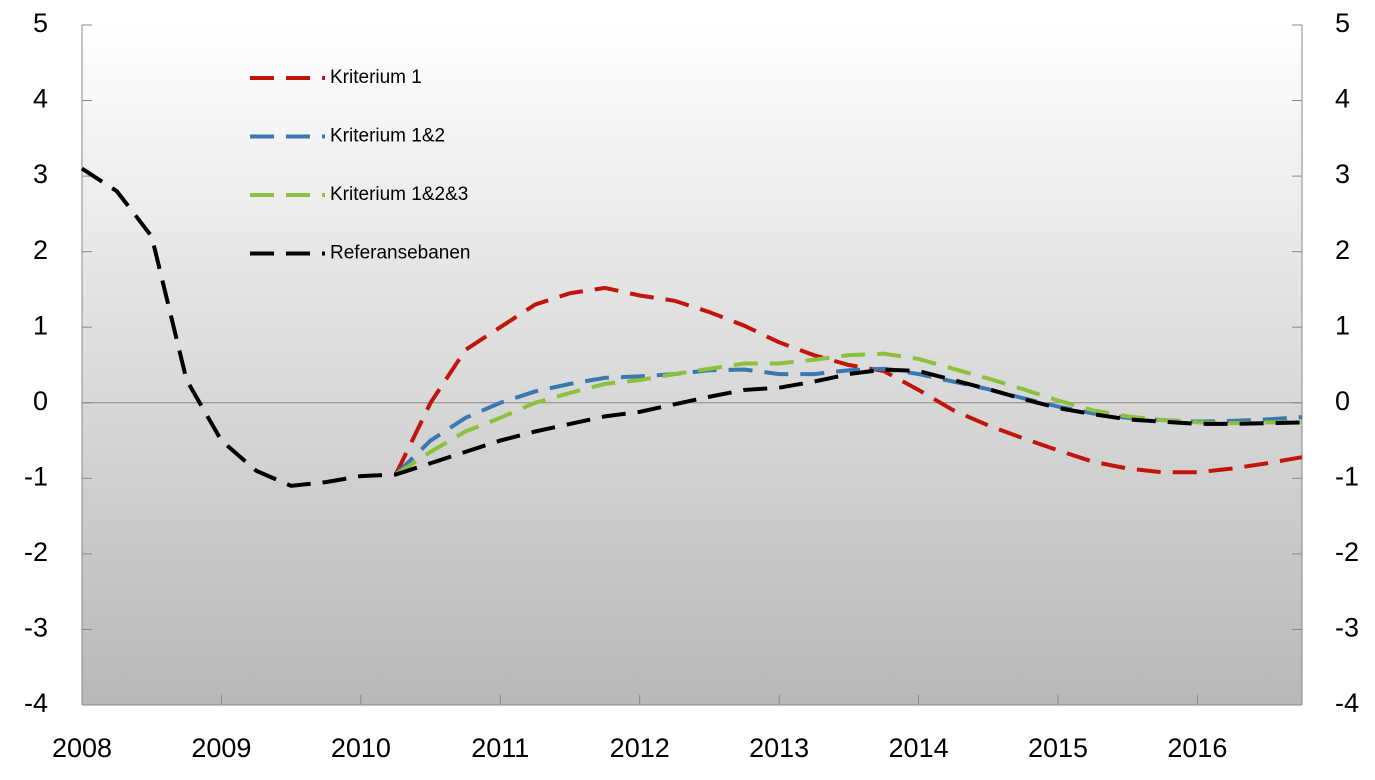  What do you see at coordinates (40, 99) in the screenshot?
I see `y-tick-label: 4` at bounding box center [40, 99].